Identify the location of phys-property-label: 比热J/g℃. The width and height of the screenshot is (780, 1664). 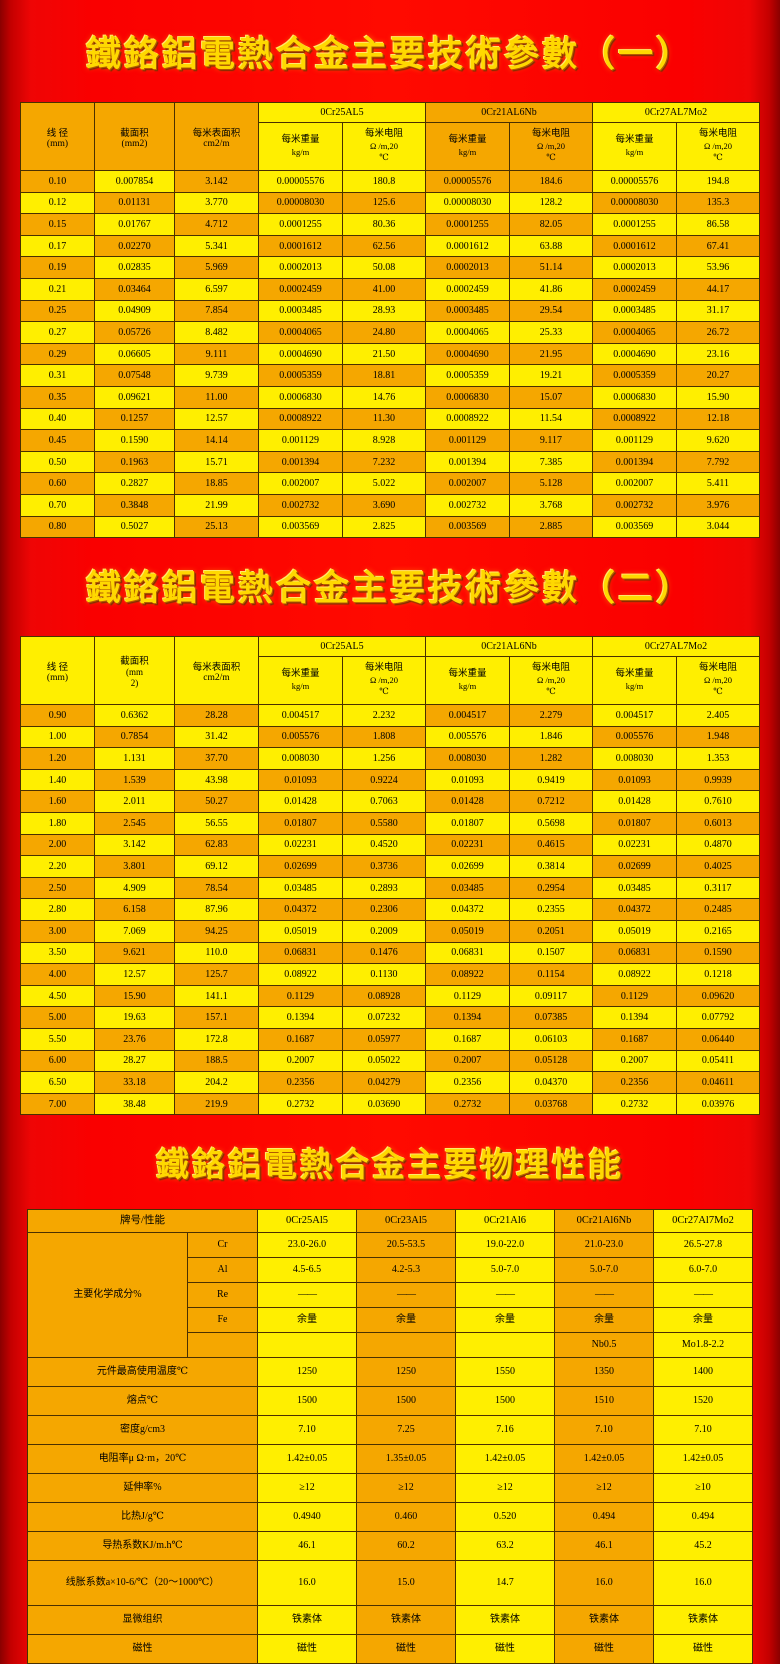
(142, 1517).